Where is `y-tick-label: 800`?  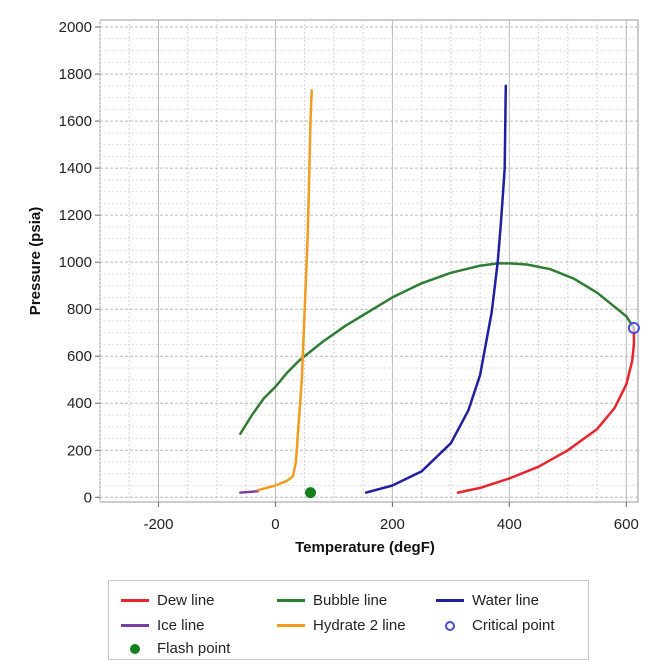 y-tick-label: 800 is located at coordinates (79, 309).